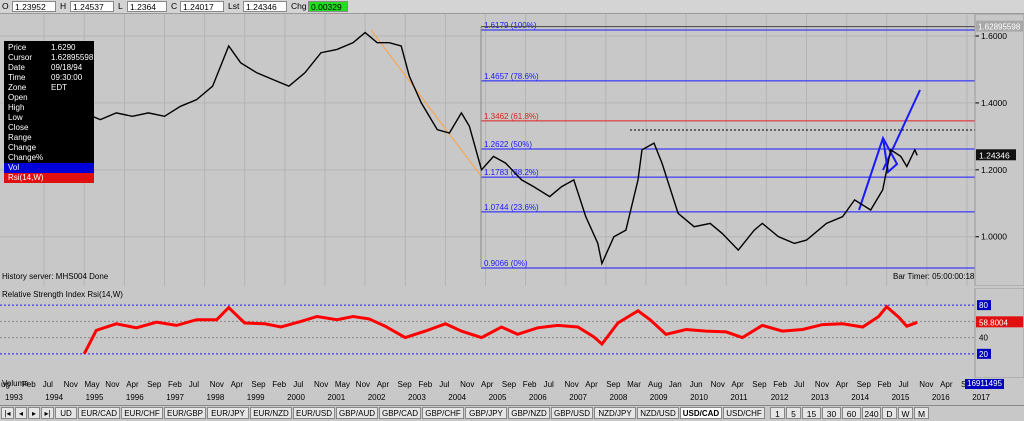 The height and width of the screenshot is (421, 1024). Describe the element at coordinates (983, 338) in the screenshot. I see `rsi-level-label: 40` at that location.